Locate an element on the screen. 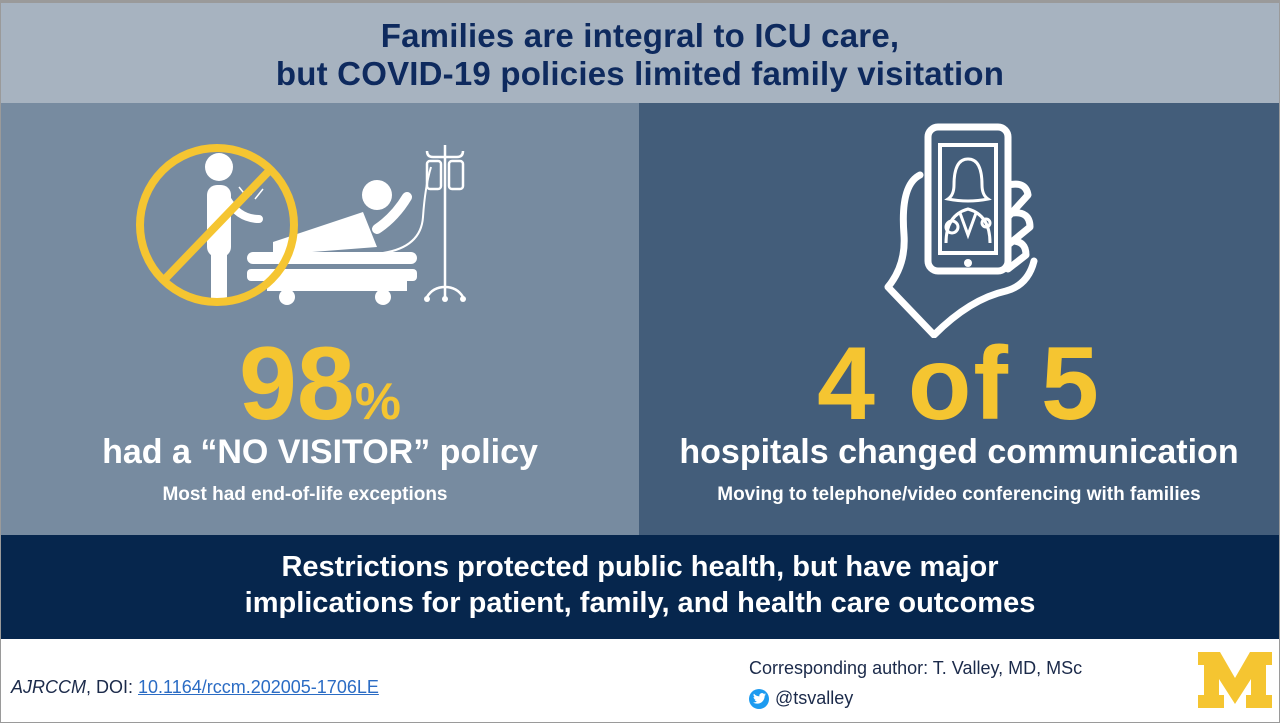 This screenshot has height=723, width=1280. block-m-logo-icon is located at coordinates (1235, 680).